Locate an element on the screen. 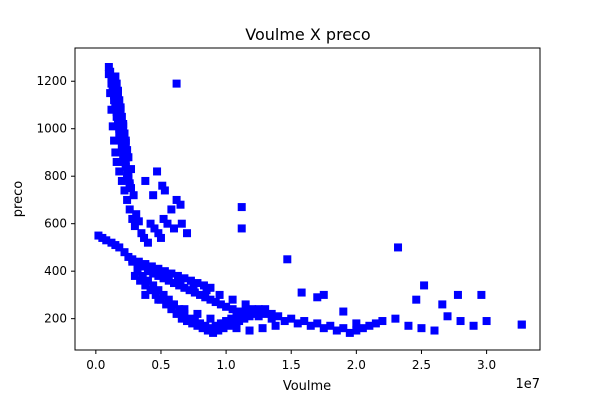 The height and width of the screenshot is (404, 600). y-axis-label: preco is located at coordinates (18, 199).